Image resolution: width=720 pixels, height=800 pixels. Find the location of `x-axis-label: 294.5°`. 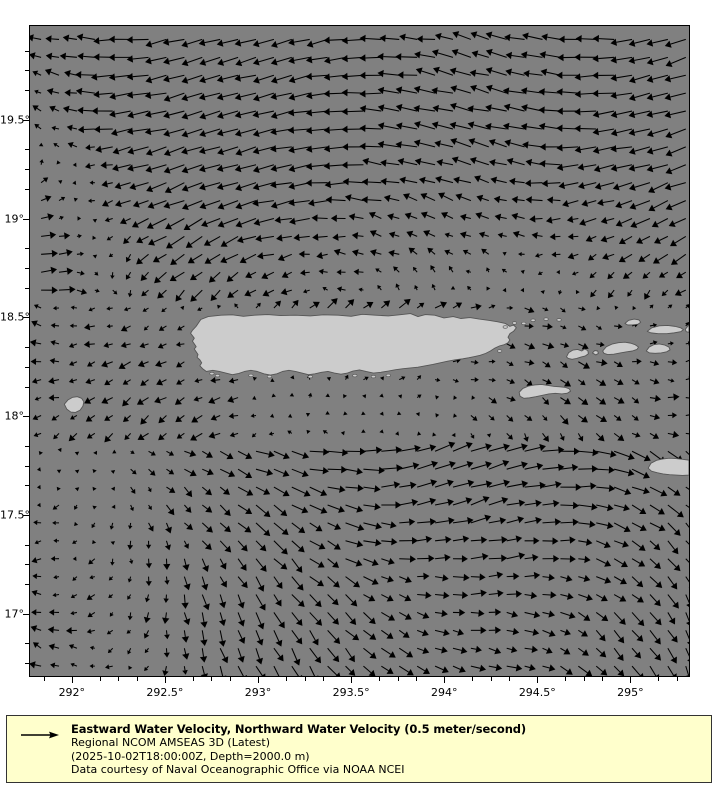

x-axis-label: 294.5° is located at coordinates (537, 692).